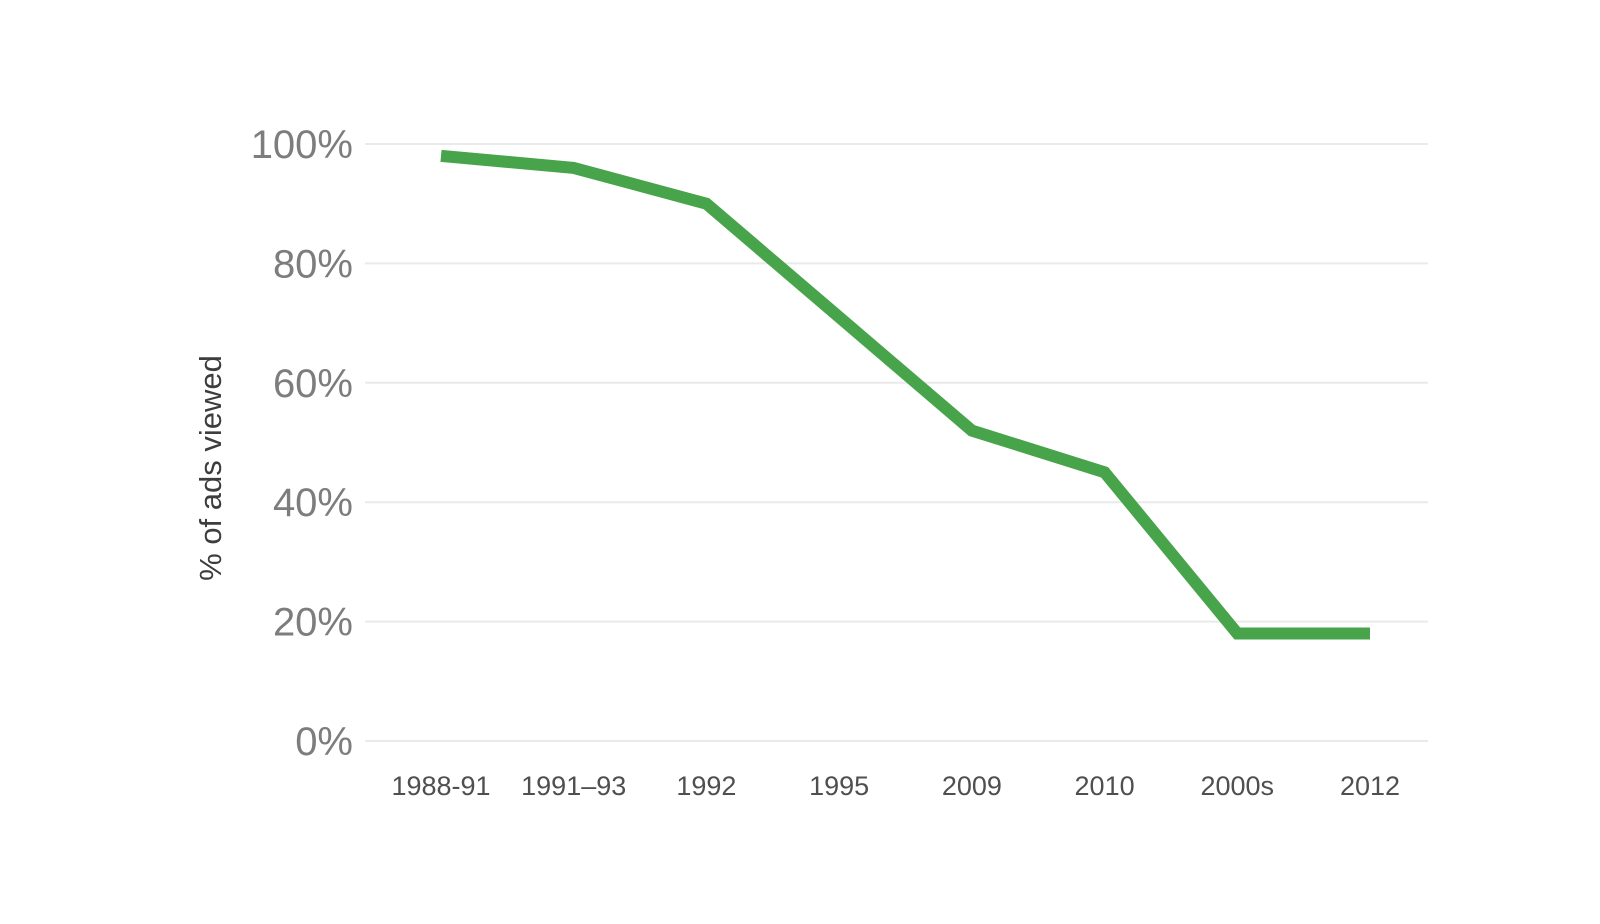  Describe the element at coordinates (210, 468) in the screenshot. I see `y-axis-title: % of ads viewed` at that location.